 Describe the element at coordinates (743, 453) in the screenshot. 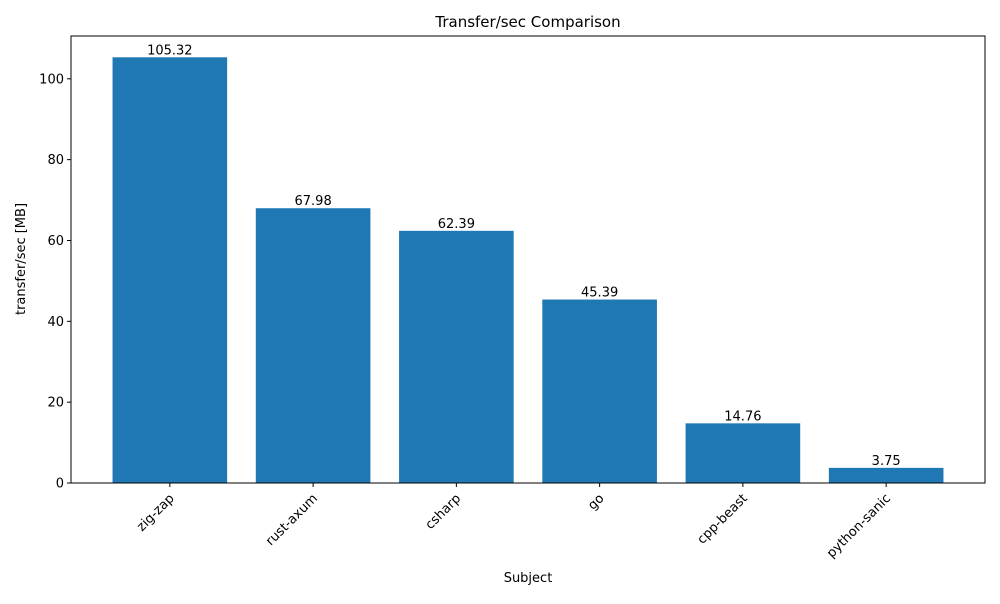

I see `bar-cpp-beast` at that location.